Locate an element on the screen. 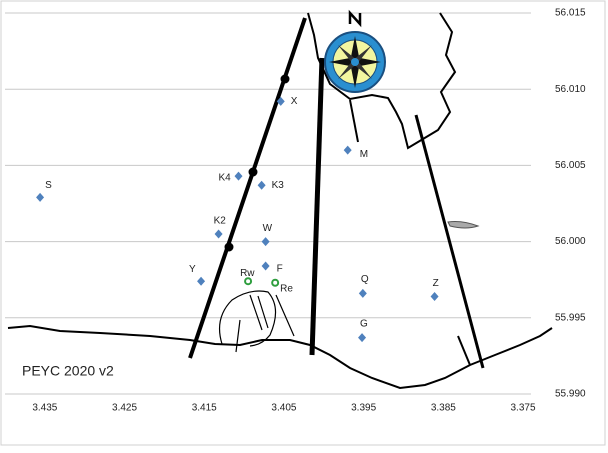  x-tick-label: 3.425 is located at coordinates (124, 408).